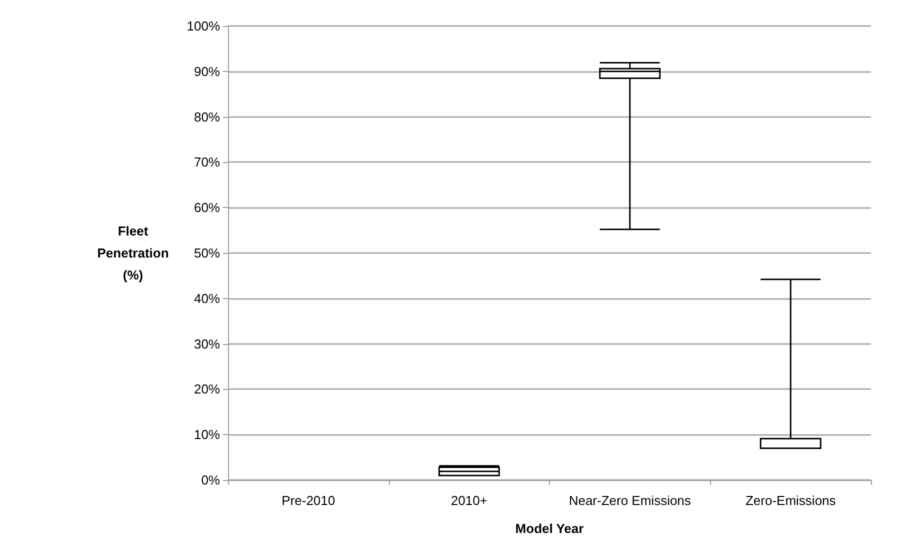 This screenshot has height=556, width=909. Describe the element at coordinates (207, 434) in the screenshot. I see `y-tick-label: 10%` at that location.